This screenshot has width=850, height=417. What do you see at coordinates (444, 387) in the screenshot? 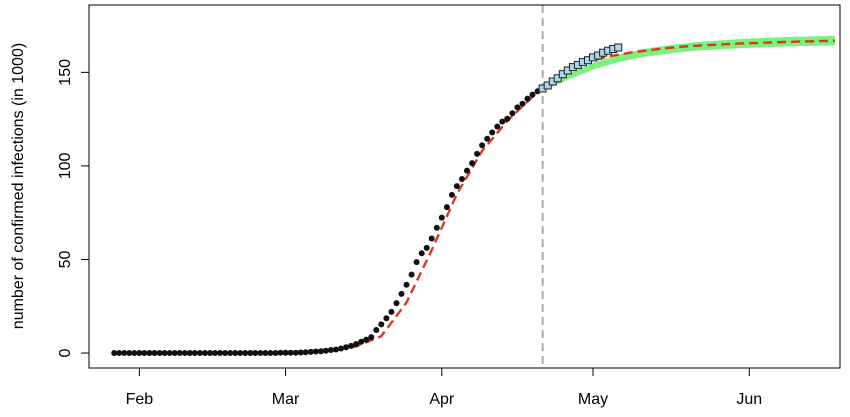
I see `x-axis: Feb Mar Apr May Jun` at bounding box center [444, 387].